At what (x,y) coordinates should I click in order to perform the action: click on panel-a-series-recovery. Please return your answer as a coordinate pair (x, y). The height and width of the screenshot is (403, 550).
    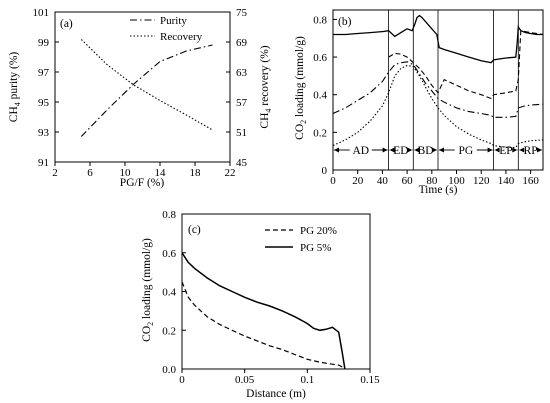
    Looking at the image, I should click on (146, 85).